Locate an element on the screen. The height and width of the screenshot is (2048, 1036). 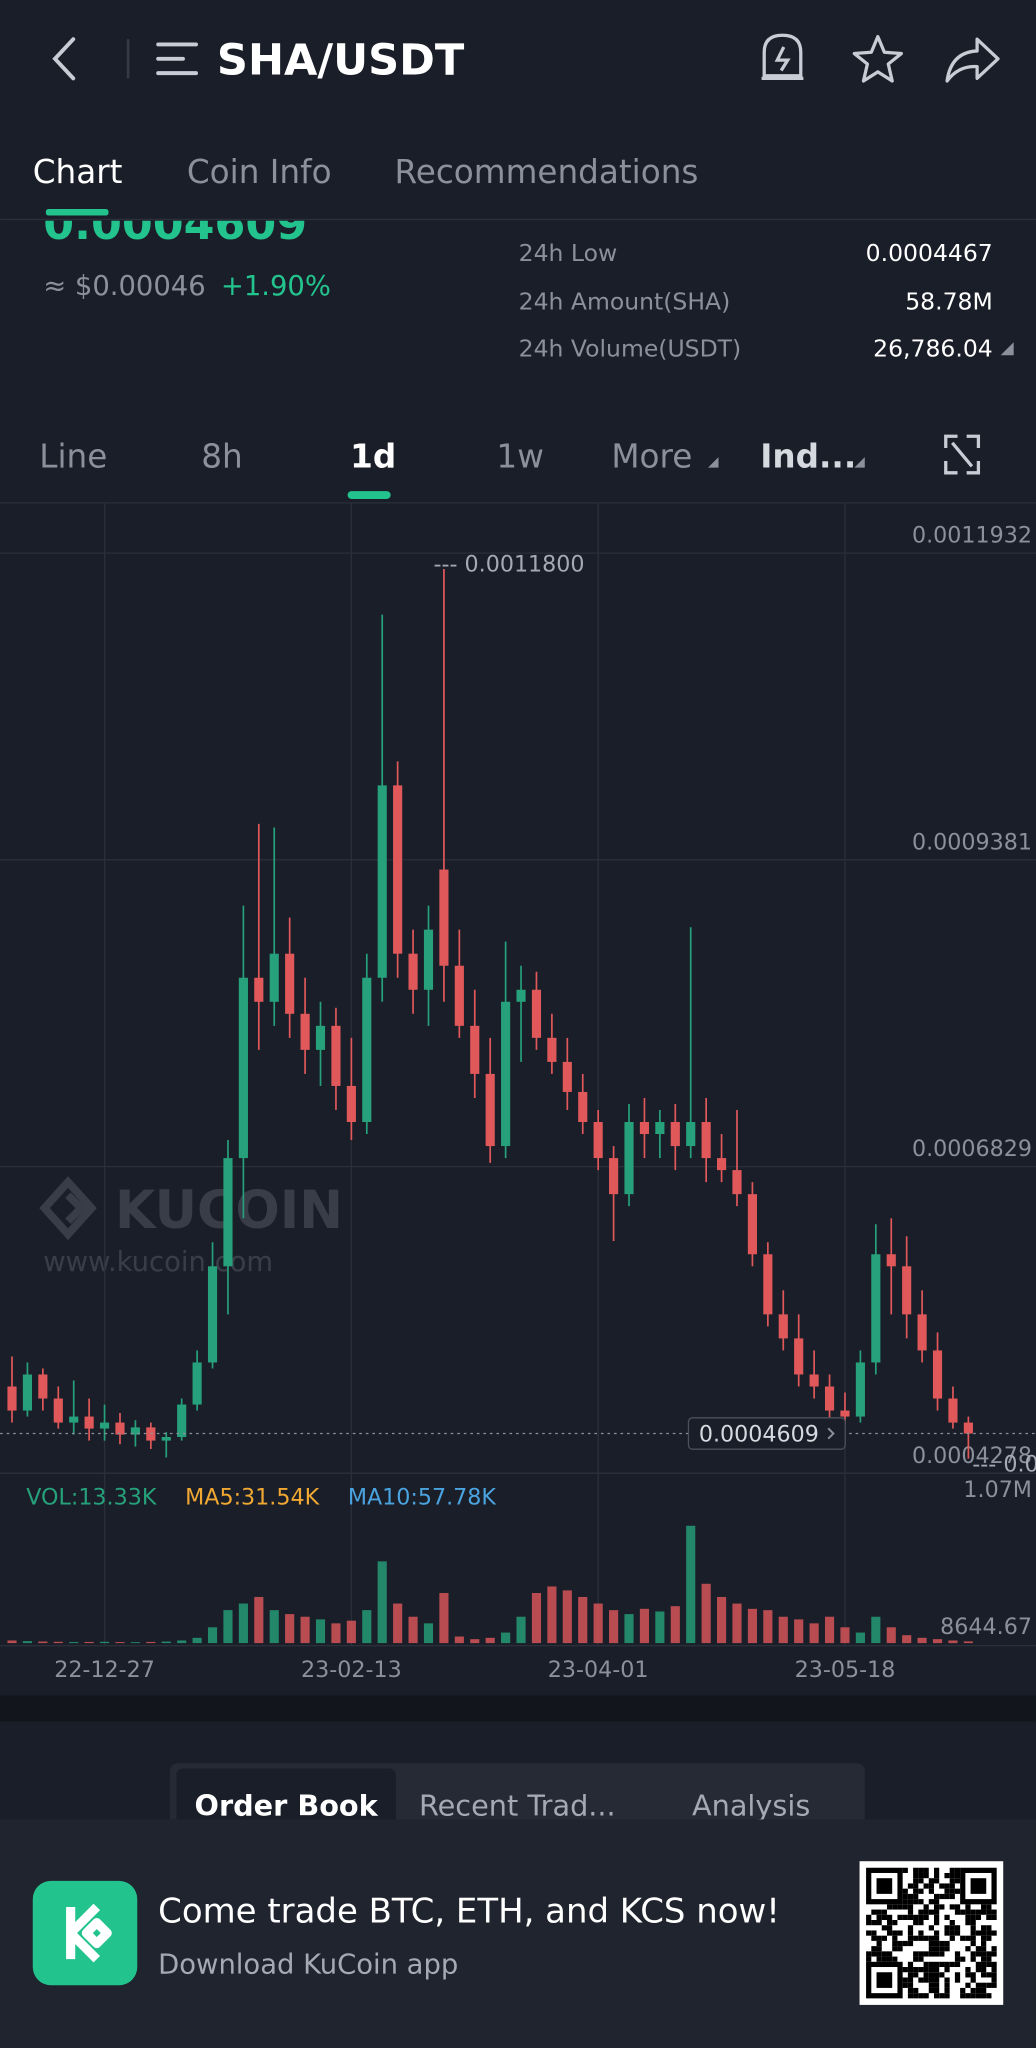
volume-legend: MA5:31.54K is located at coordinates (252, 1498).